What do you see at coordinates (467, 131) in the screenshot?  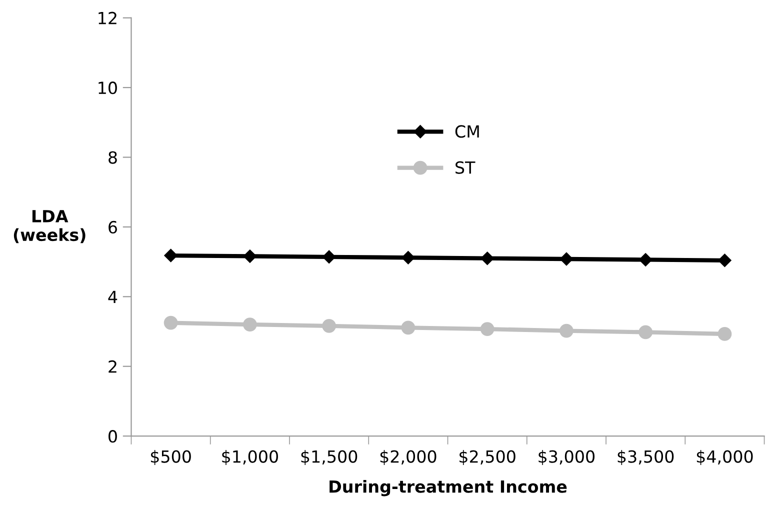 I see `legend-label: CM` at bounding box center [467, 131].